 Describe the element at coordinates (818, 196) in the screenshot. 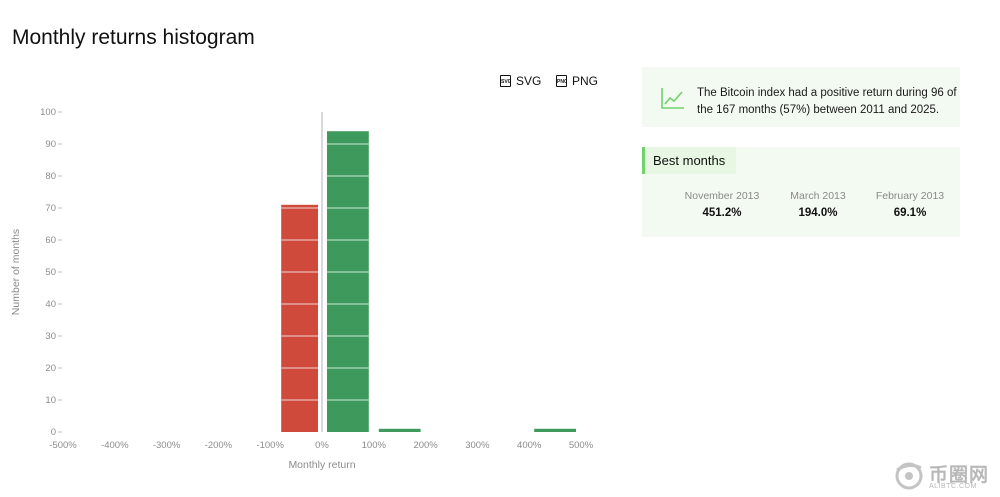

I see `best-month-label: March 2013` at that location.